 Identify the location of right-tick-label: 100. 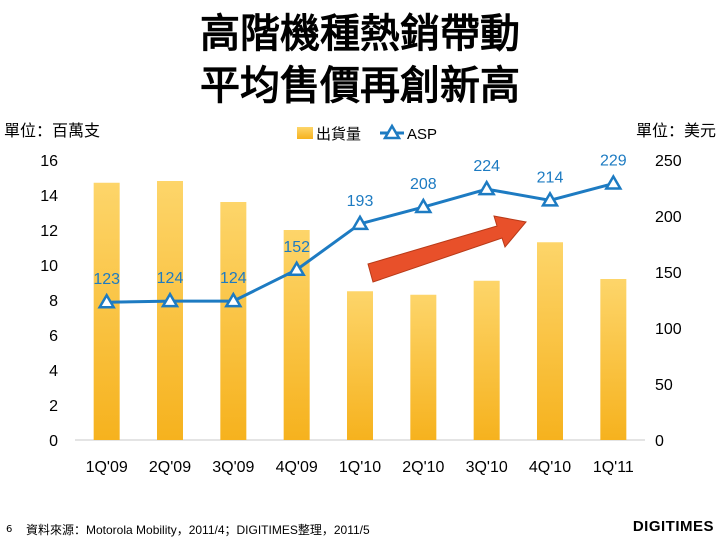
(668, 329).